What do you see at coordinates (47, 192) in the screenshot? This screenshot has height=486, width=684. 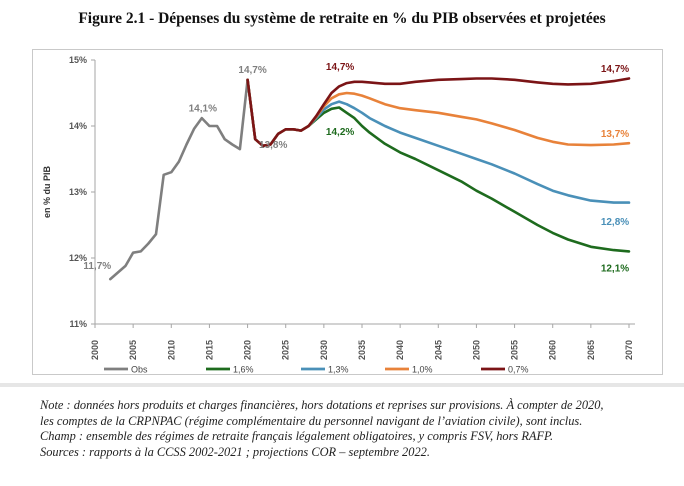 I see `y-axis-label: en % du PIB` at bounding box center [47, 192].